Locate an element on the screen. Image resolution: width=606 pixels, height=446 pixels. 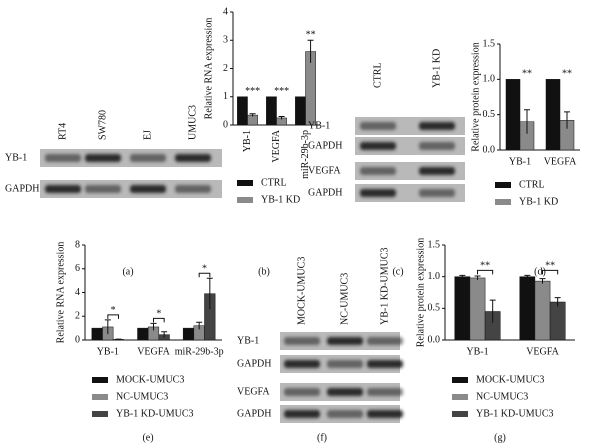
y-tick-label: 6 is located at coordinates (77, 268).